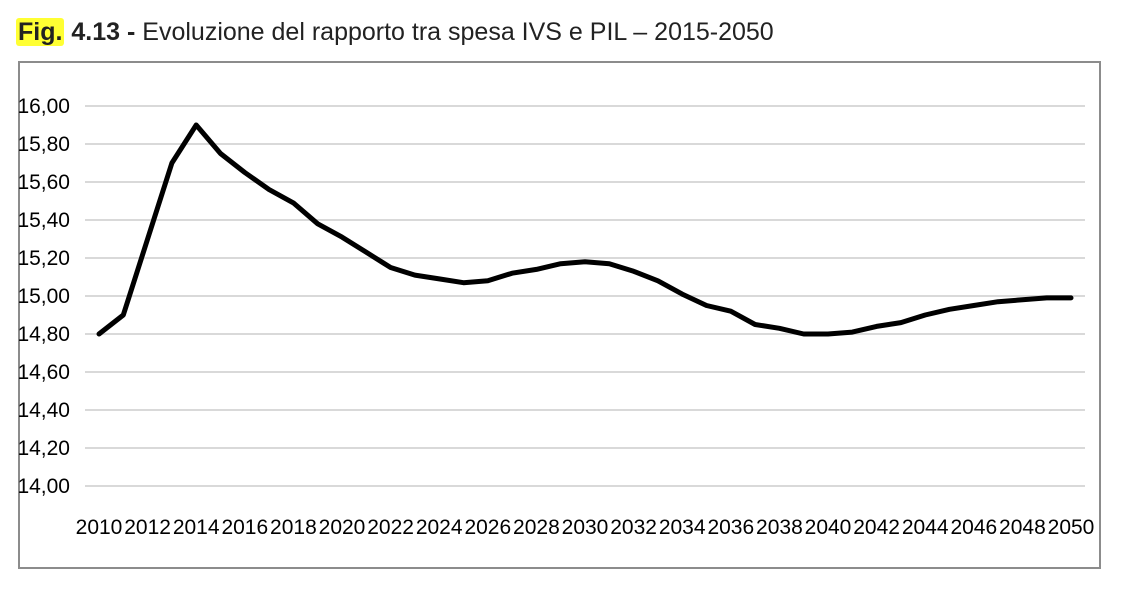  What do you see at coordinates (99, 527) in the screenshot?
I see `x-tick-label: 2010` at bounding box center [99, 527].